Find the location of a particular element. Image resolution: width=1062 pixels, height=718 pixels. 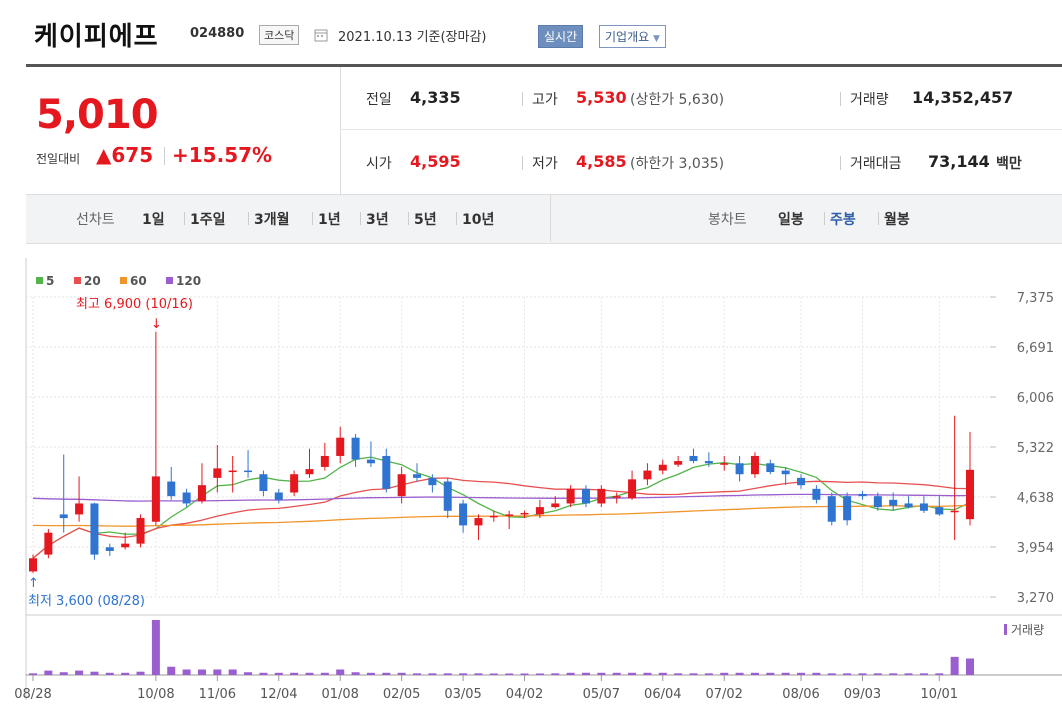

legend-label: 120 is located at coordinates (189, 281).